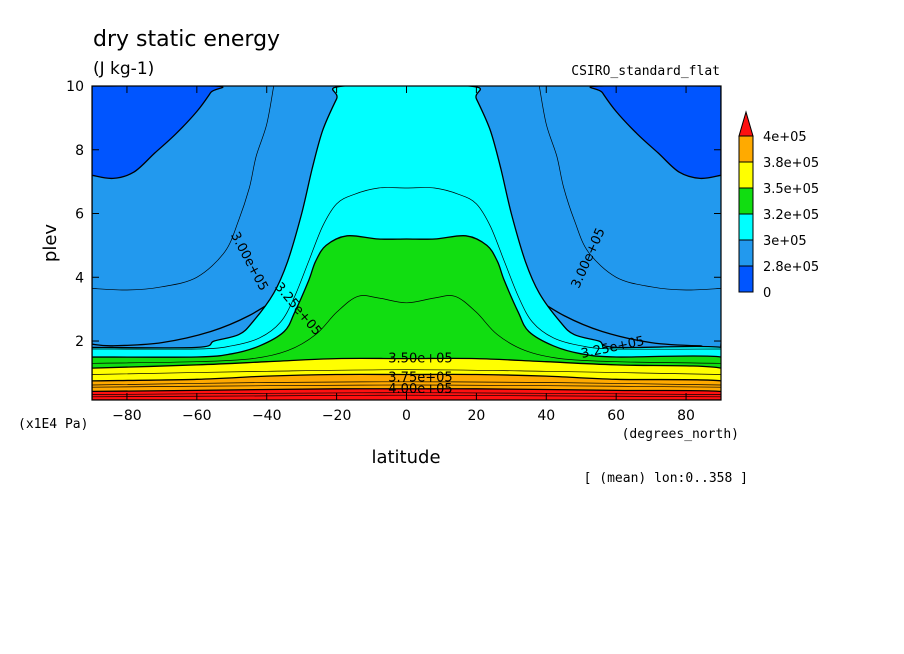 The width and height of the screenshot is (904, 654). I want to click on x-tick-label: 0, so click(406, 416).